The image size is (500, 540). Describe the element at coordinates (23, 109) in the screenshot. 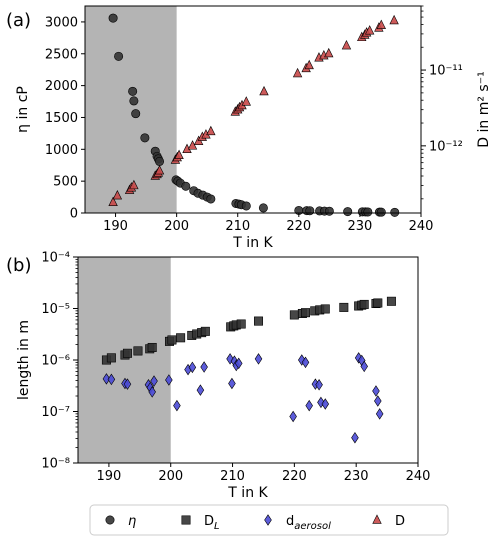

I see `y-axis-label-left: η in cP` at that location.